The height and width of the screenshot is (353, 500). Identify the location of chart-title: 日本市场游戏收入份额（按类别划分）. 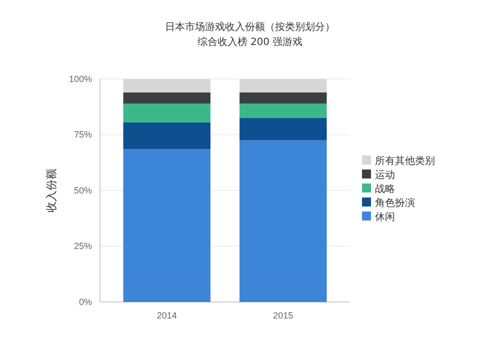
(250, 27).